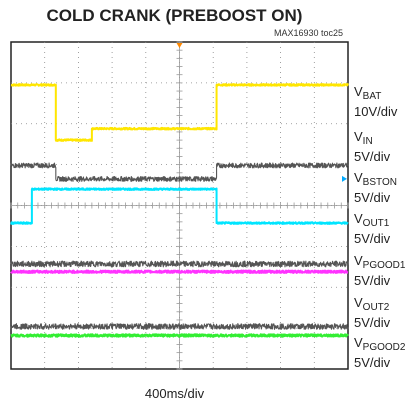 Image resolution: width=419 pixels, height=408 pixels. Describe the element at coordinates (344, 178) in the screenshot. I see `trigger-level-marker` at that location.